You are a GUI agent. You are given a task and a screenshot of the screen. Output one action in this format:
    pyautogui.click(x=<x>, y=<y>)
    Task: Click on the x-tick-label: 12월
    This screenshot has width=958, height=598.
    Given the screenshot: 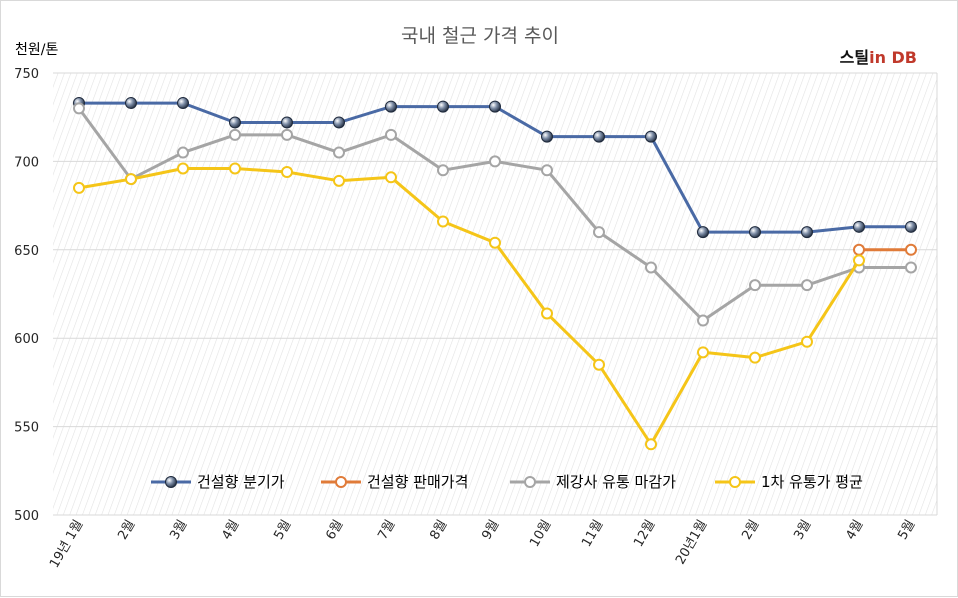 What is the action you would take?
    pyautogui.click(x=644, y=534)
    